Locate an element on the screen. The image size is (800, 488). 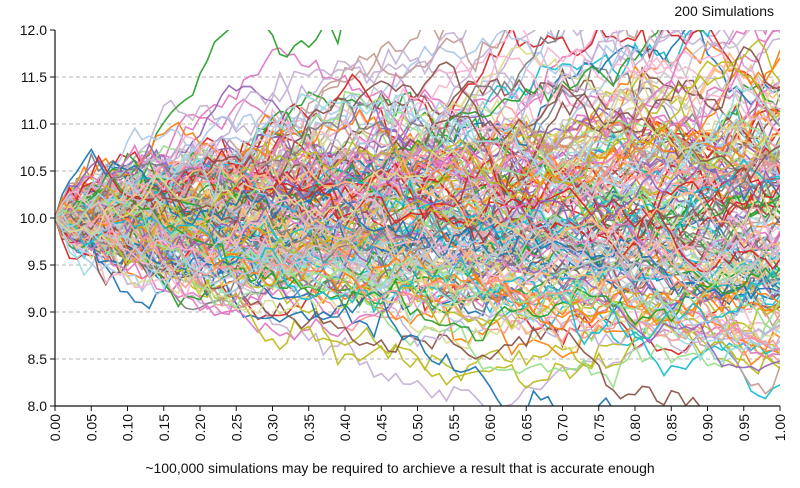
x-tick-label: 0.30 is located at coordinates (273, 427).